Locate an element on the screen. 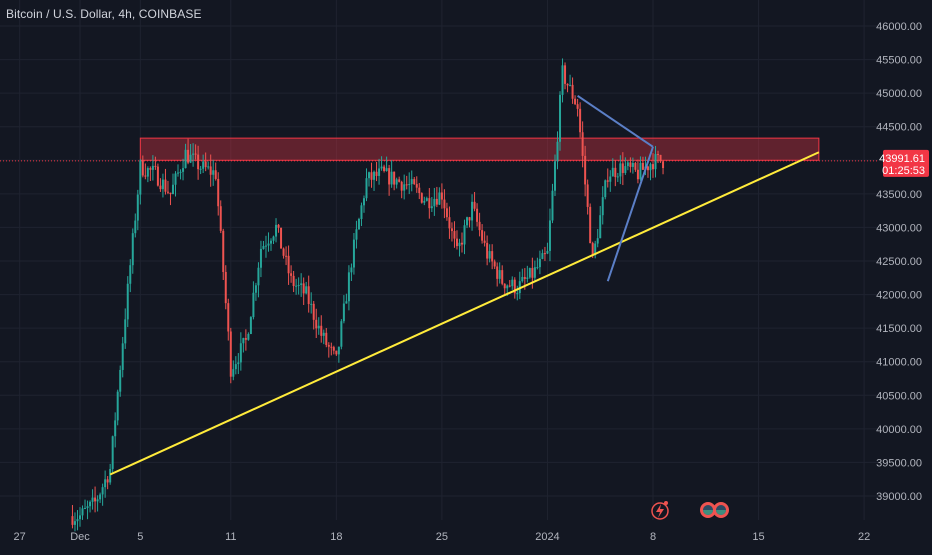 The image size is (932, 555). time-axis: 27 Dec 5 11 18 25 2024 8 15 22 is located at coordinates (442, 537).